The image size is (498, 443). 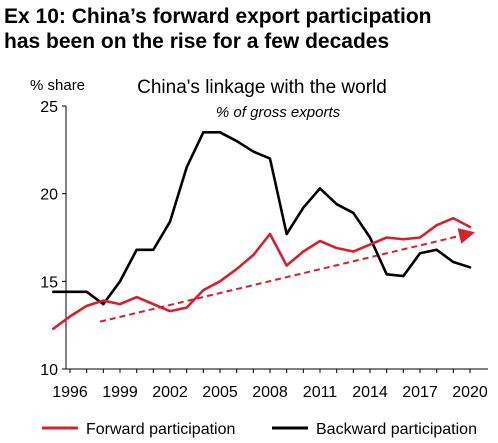 I want to click on x-tick-label: 2002, so click(x=170, y=392).